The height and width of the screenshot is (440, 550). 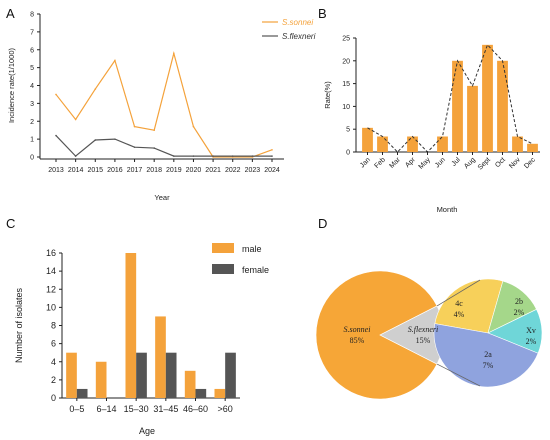 What do you see at coordinates (376, 335) in the screenshot?
I see `pie-slice-sonnei` at bounding box center [376, 335].